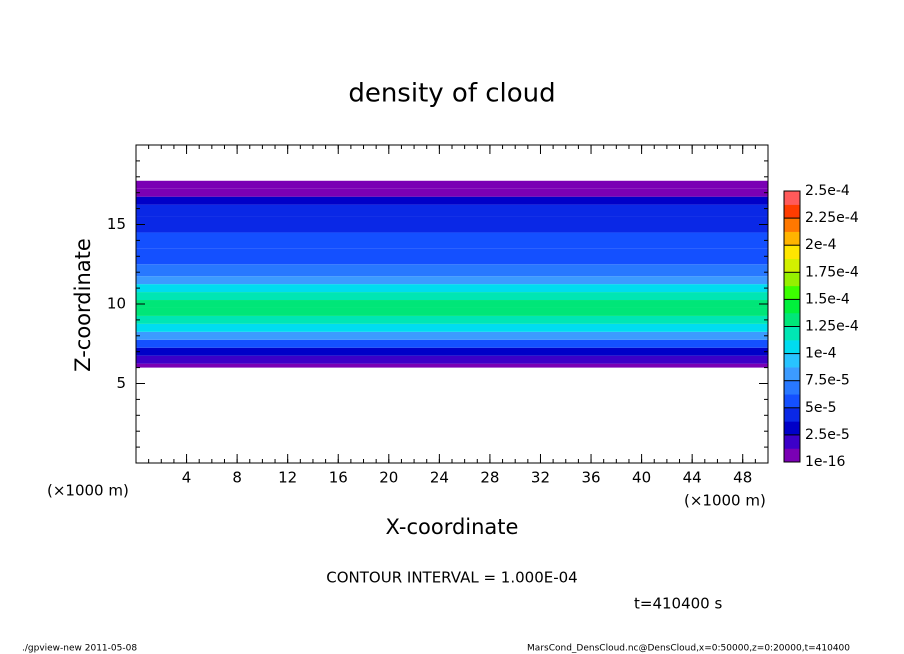 This screenshot has height=654, width=904. Describe the element at coordinates (237, 478) in the screenshot. I see `x-tick-label: 8` at that location.